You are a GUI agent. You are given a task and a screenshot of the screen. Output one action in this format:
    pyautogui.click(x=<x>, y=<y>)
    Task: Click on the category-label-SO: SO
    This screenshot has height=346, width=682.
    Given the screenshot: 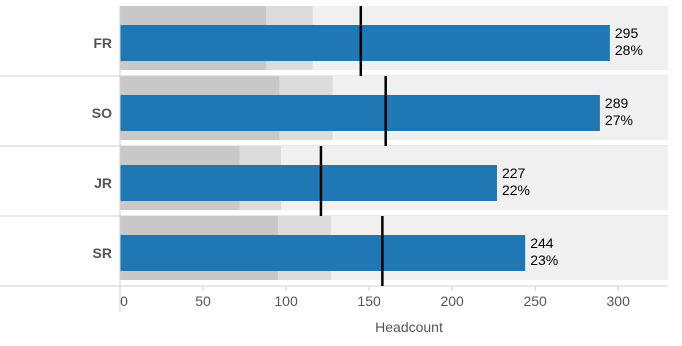 What is the action you would take?
    pyautogui.click(x=102, y=113)
    